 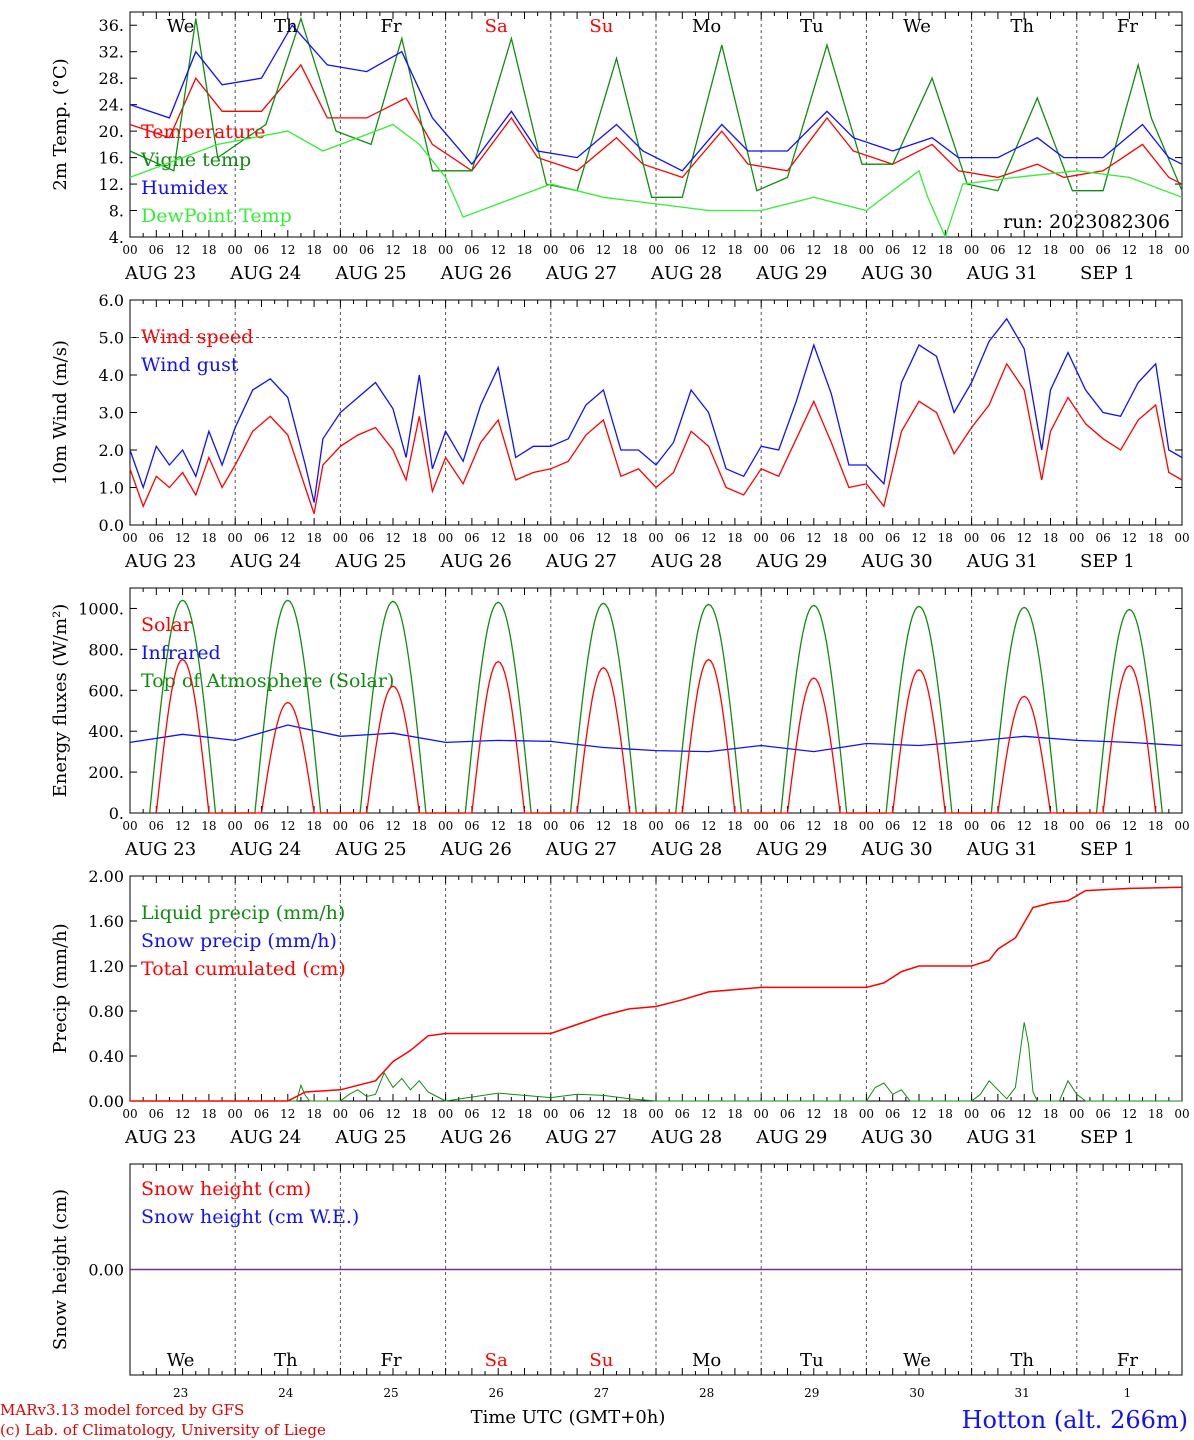 What do you see at coordinates (101, 608) in the screenshot?
I see `y-tick-label: 1000.` at bounding box center [101, 608].